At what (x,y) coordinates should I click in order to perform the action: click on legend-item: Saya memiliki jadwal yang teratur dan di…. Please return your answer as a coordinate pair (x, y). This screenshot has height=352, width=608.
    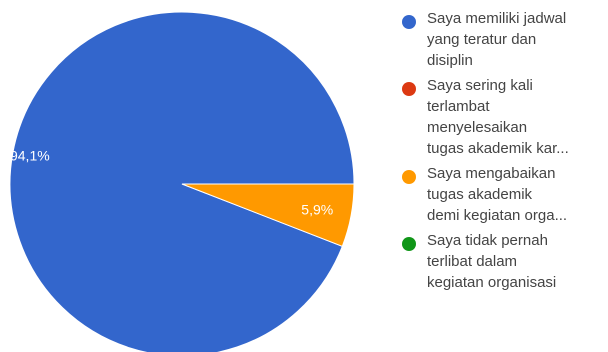
    Looking at the image, I should click on (502, 39).